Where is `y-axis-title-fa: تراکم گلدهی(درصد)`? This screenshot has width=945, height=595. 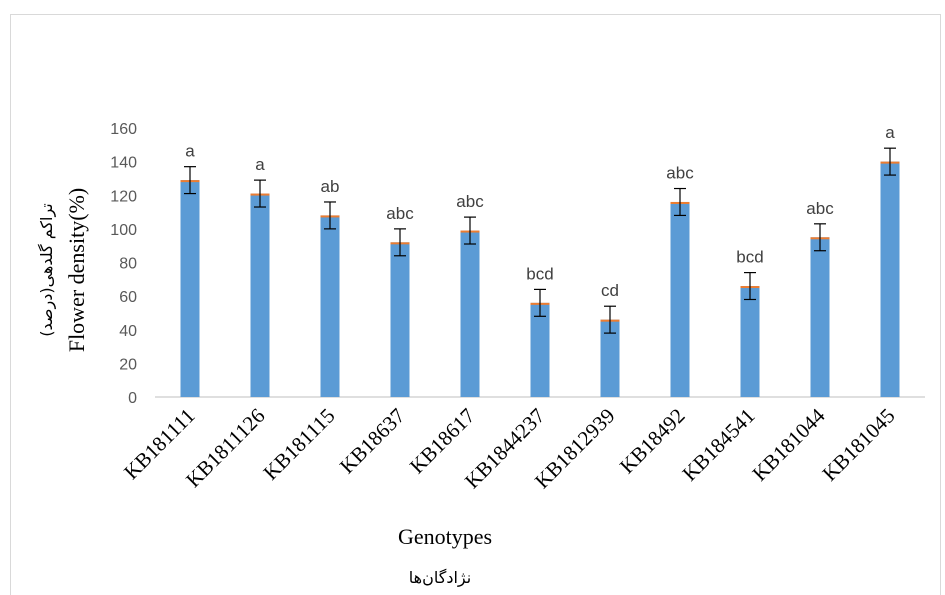 y-axis-title-fa: تراکم گلدهی(درصد) is located at coordinates (47, 269).